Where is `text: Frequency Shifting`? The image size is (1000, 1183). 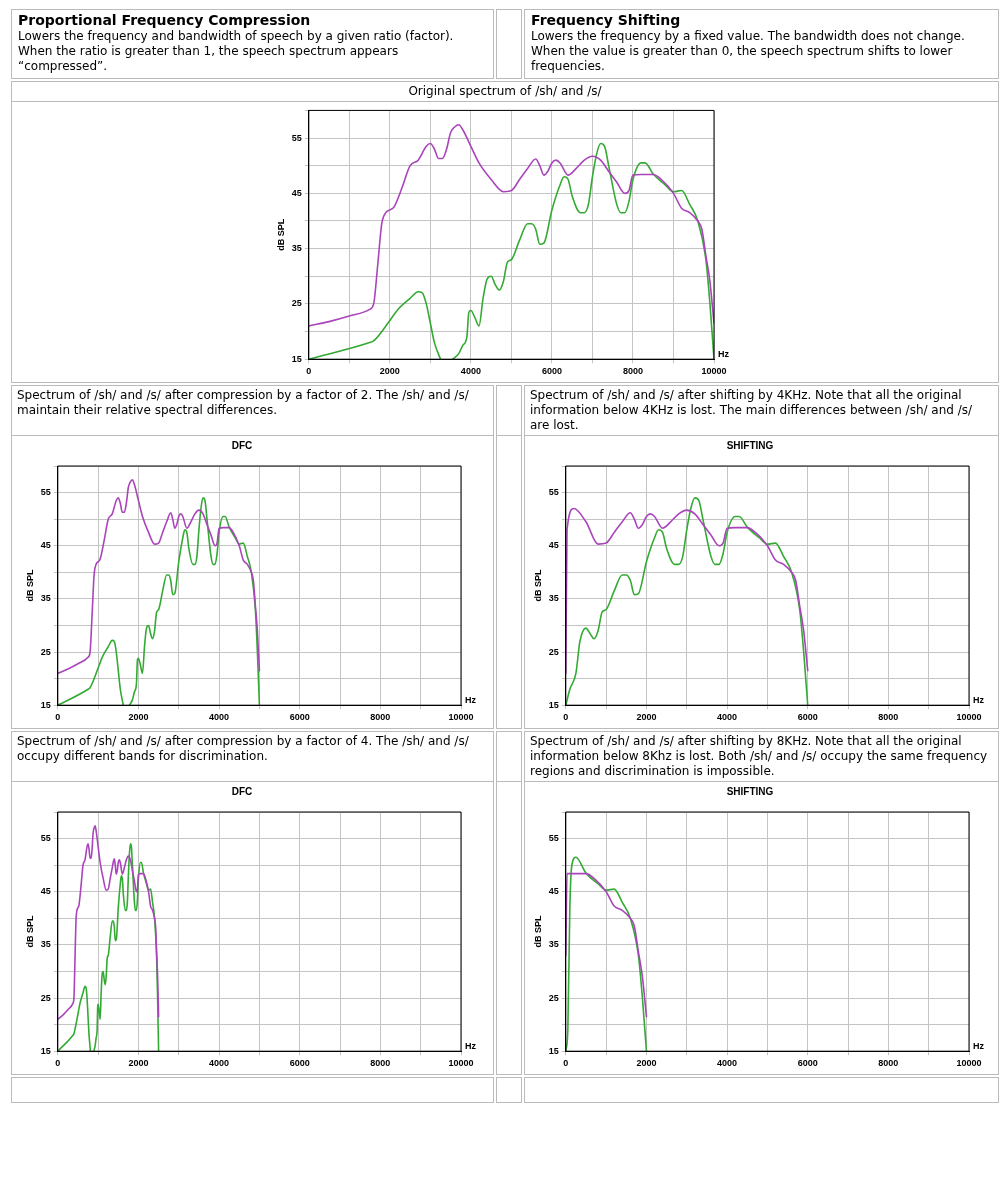
text: Frequency Shifting is located at coordinates (606, 20).